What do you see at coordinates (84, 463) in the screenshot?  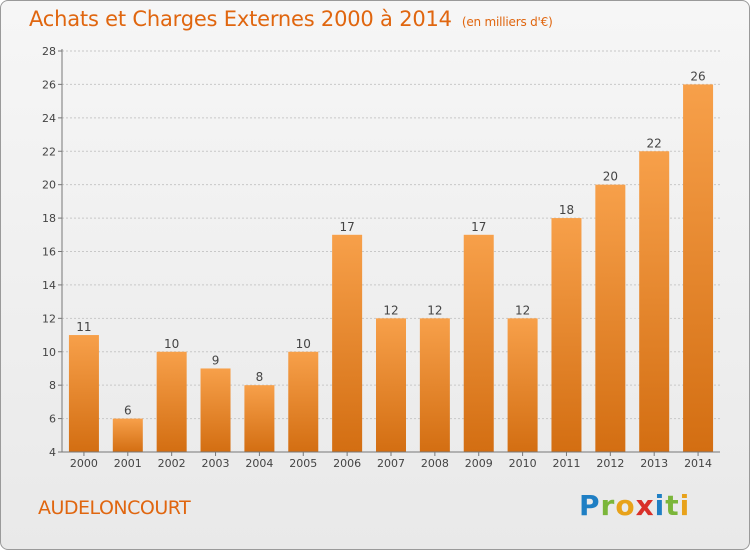 I see `x-tick-label: 2000` at bounding box center [84, 463].